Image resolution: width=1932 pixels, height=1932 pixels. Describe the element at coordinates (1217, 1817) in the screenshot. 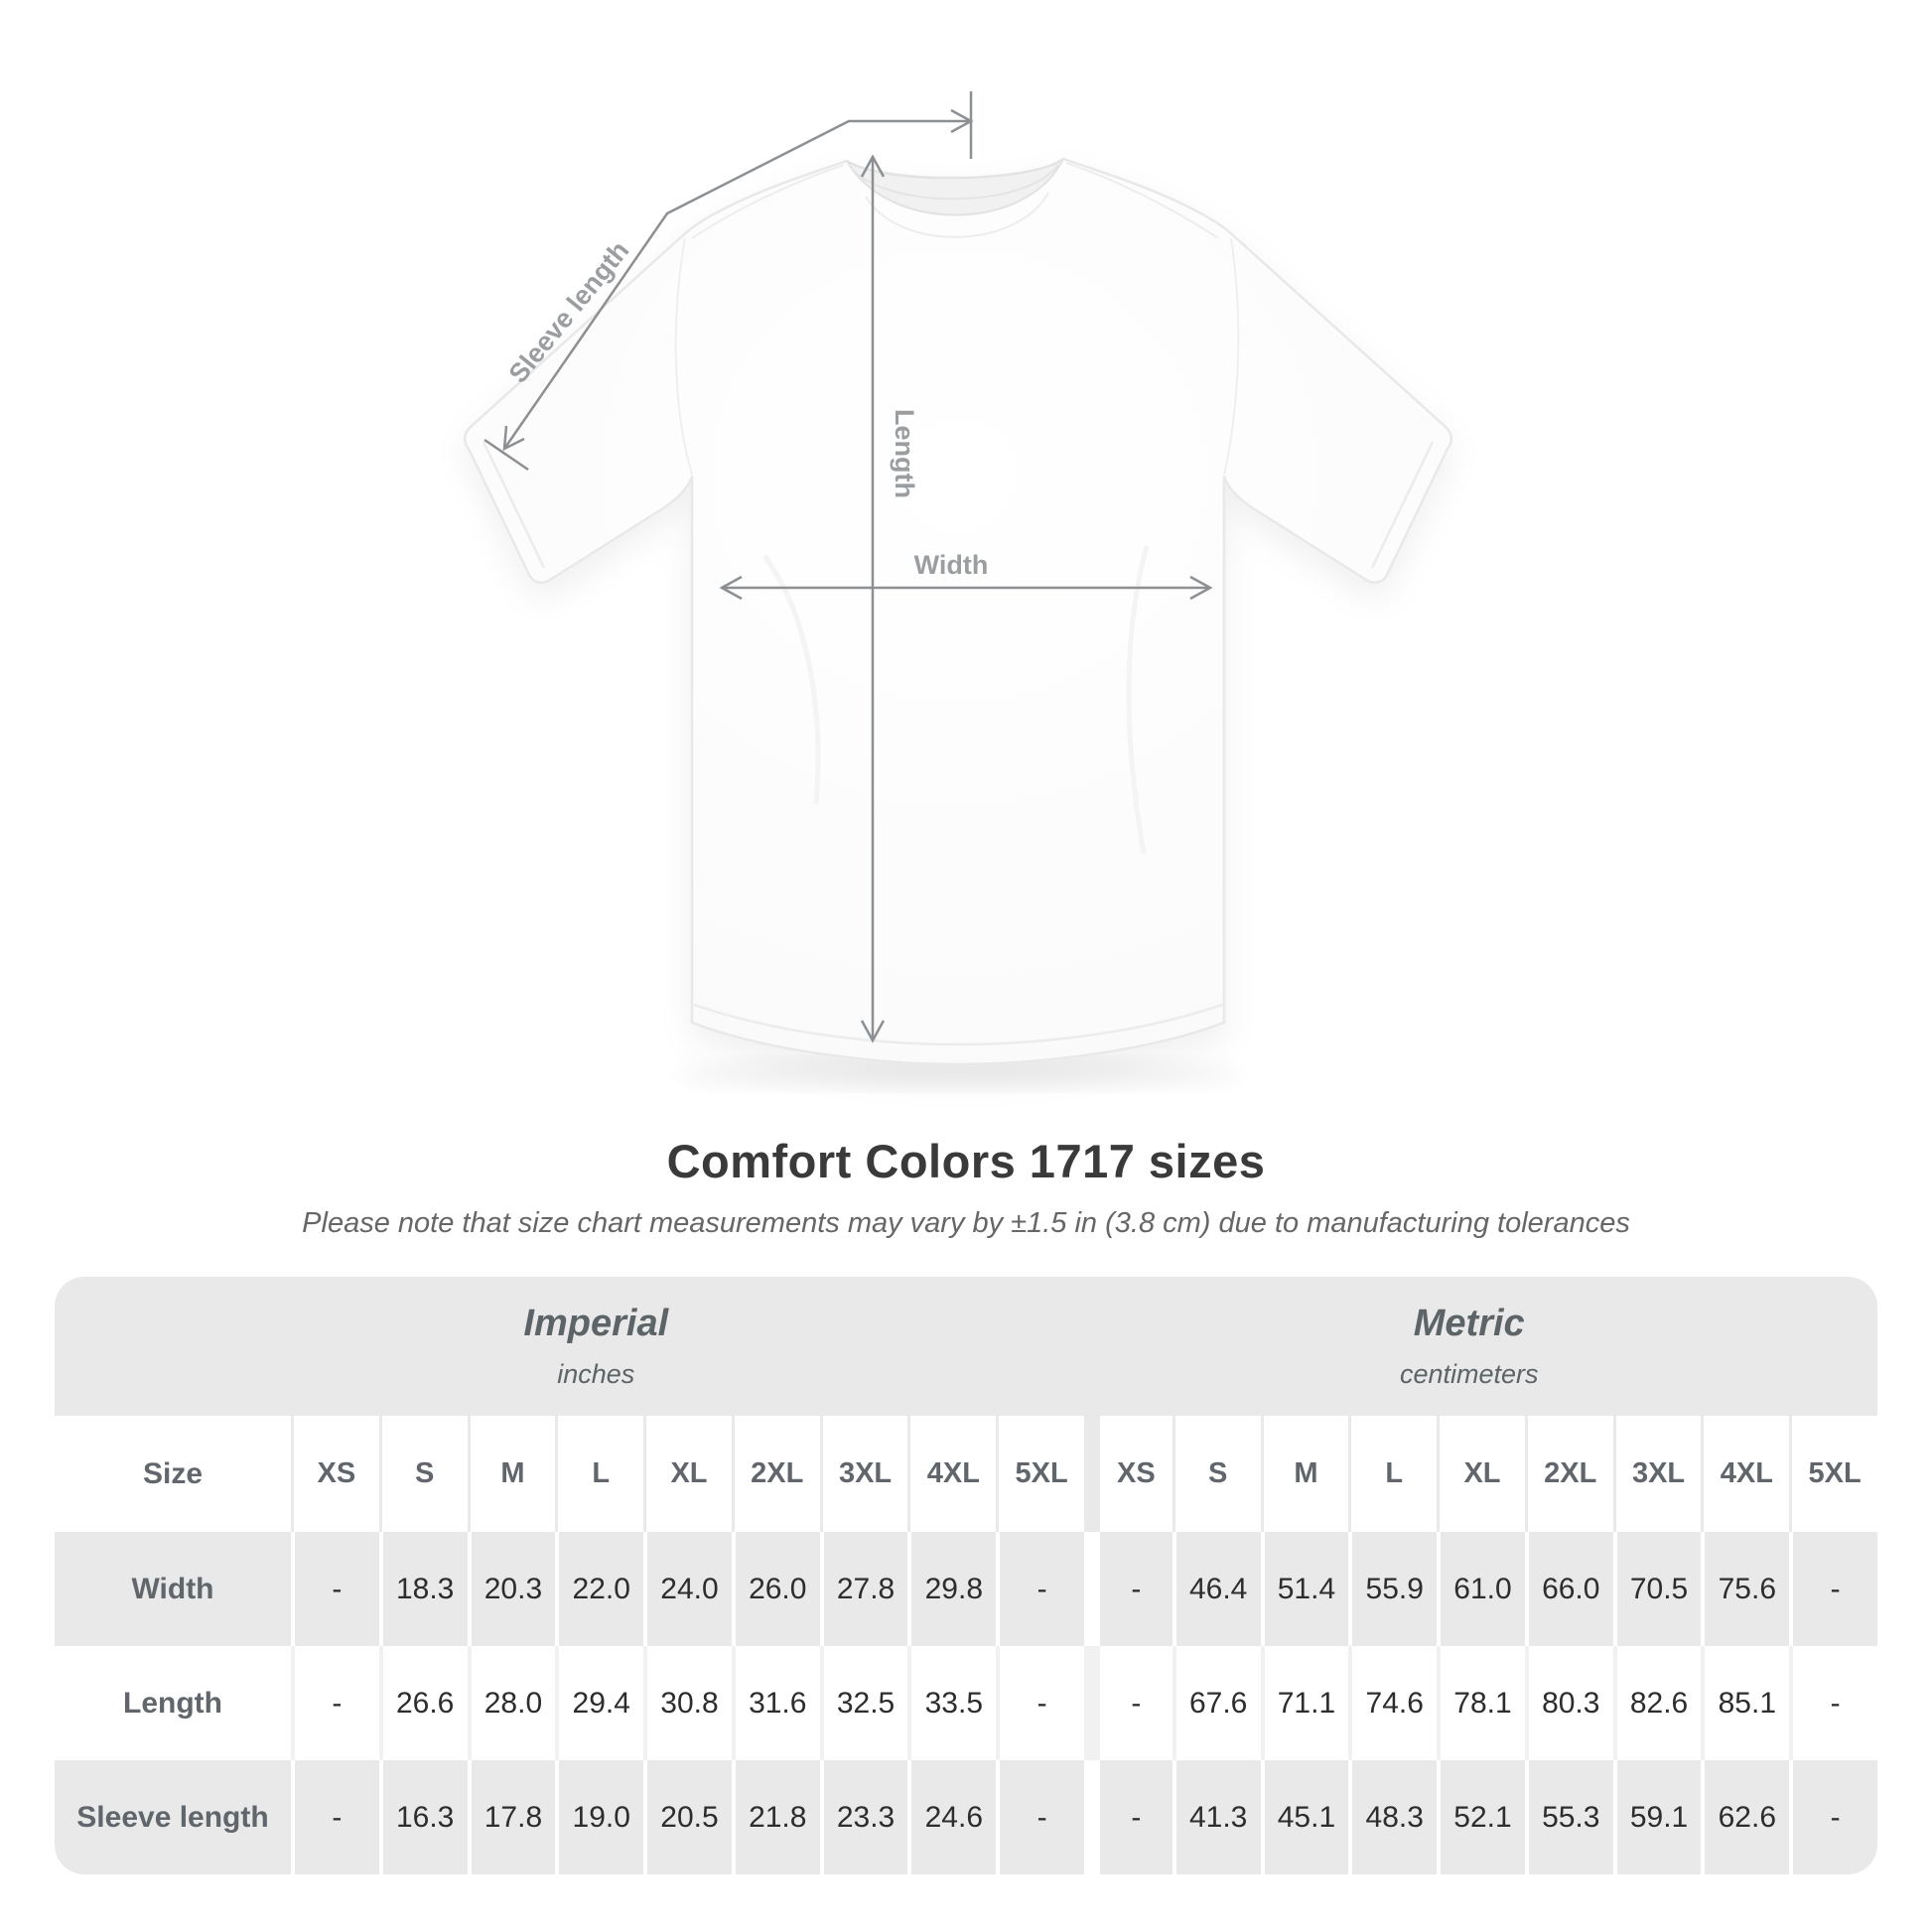

I see `value-cell-metric-s: 41.3` at that location.